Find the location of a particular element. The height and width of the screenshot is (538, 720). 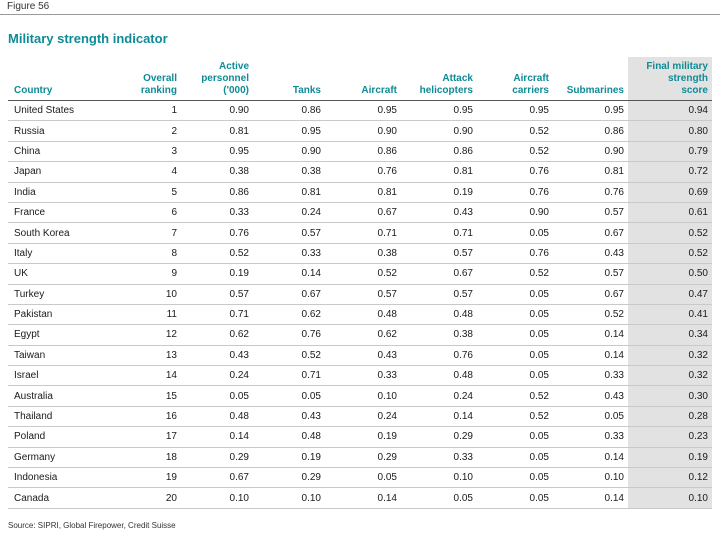

country-cell: Canada is located at coordinates (59, 498).